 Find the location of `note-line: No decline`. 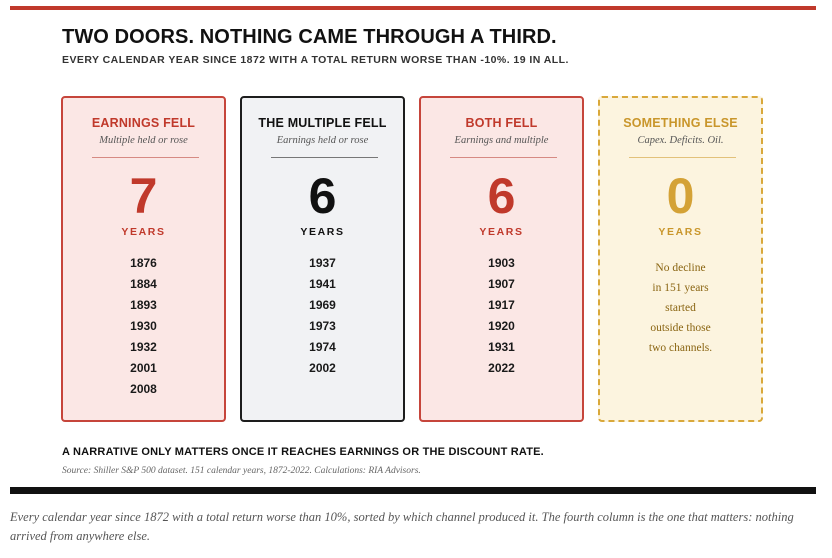

note-line: No decline is located at coordinates (680, 268).